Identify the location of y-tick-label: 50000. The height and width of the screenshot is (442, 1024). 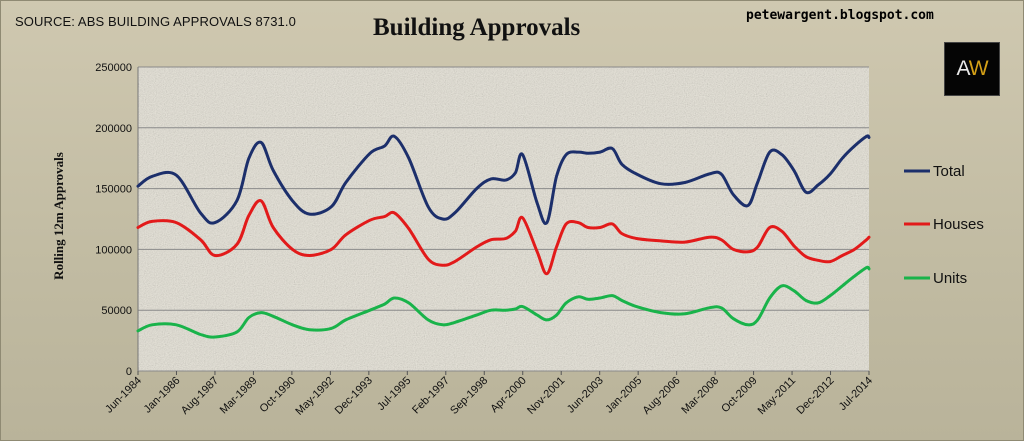
(116, 311).